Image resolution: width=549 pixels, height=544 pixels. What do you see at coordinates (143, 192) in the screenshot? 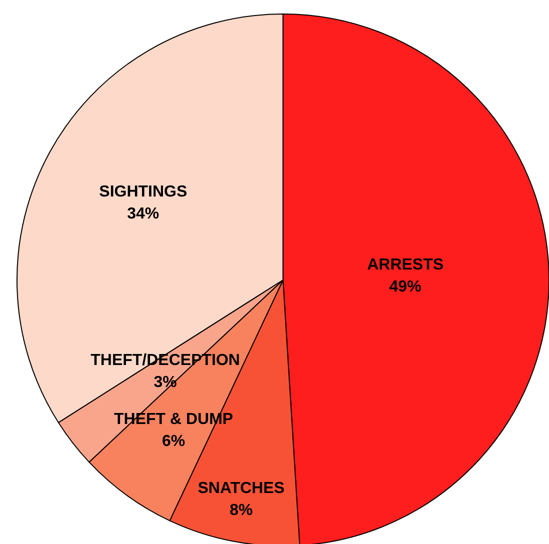
I see `slice-label: SIGHTINGS` at bounding box center [143, 192].